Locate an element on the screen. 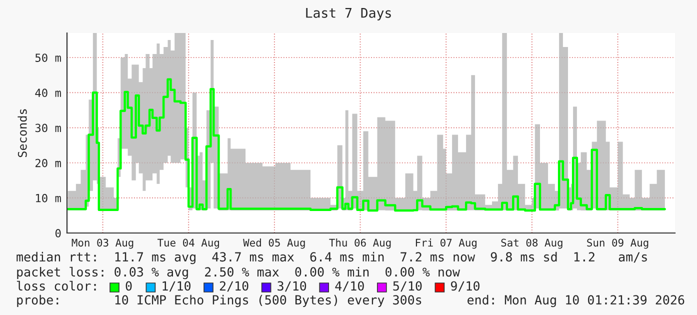 The height and width of the screenshot is (315, 697). chart-title: Last 7 Days is located at coordinates (348, 14).